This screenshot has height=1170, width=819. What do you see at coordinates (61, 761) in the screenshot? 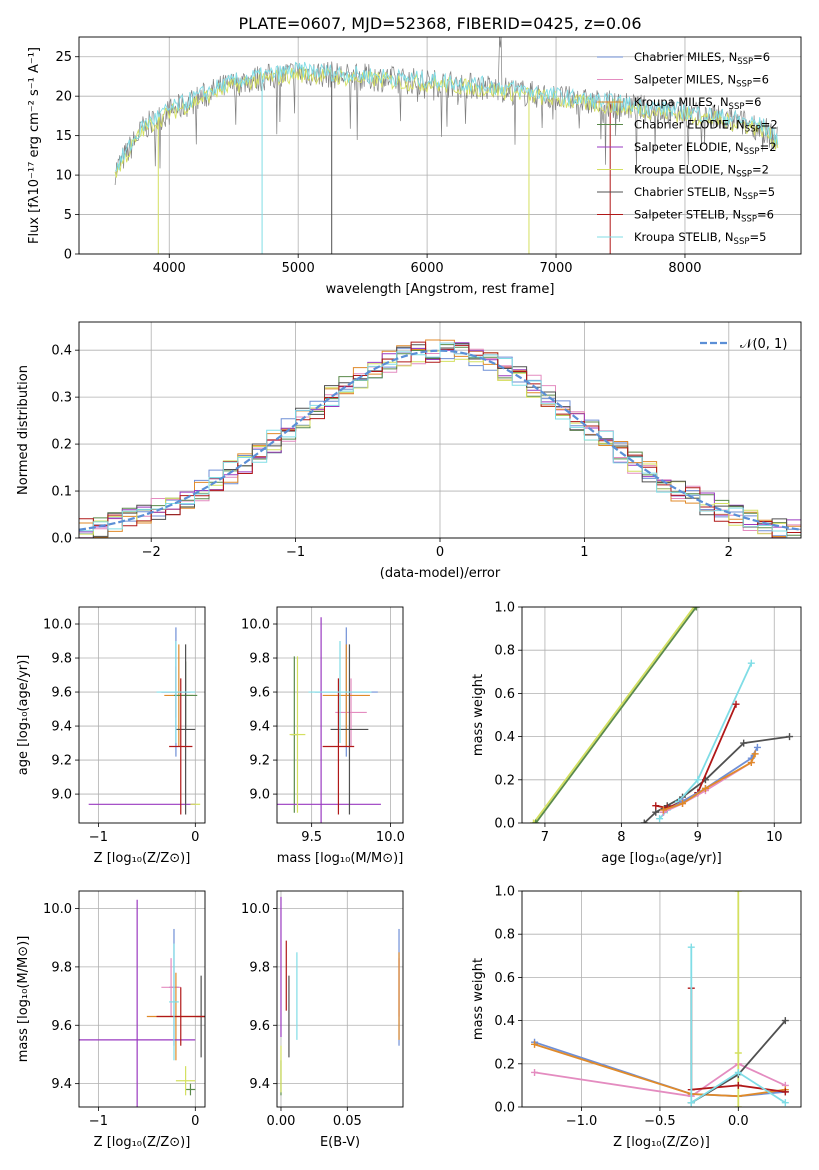
I see `y-tick-label: 9.2` at bounding box center [61, 761].